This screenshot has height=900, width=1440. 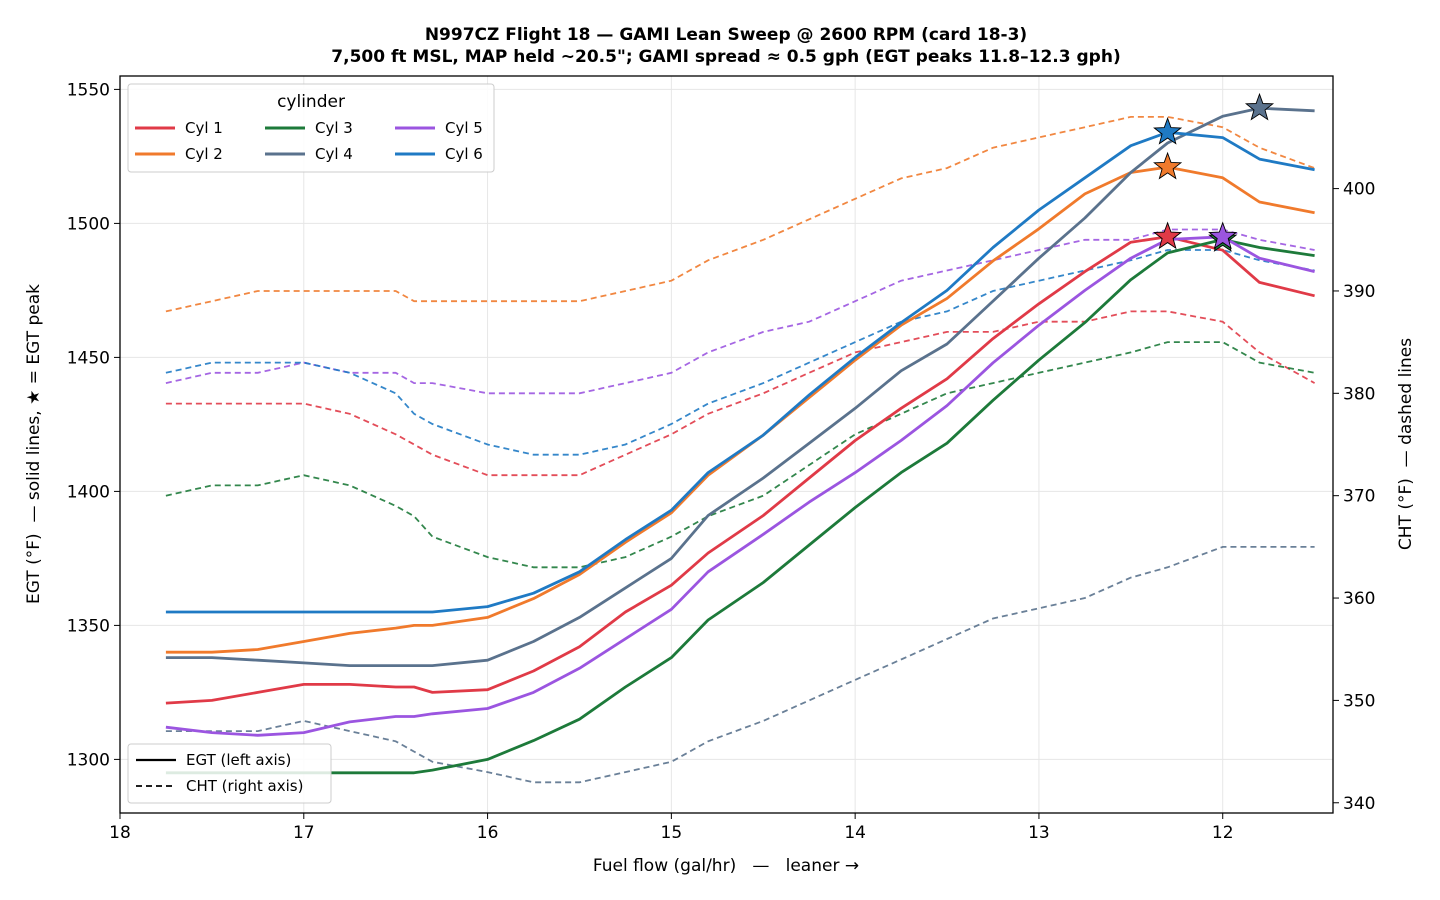 I want to click on style-legend: EGT (left axis) CHT (right axis), so click(x=229, y=773).